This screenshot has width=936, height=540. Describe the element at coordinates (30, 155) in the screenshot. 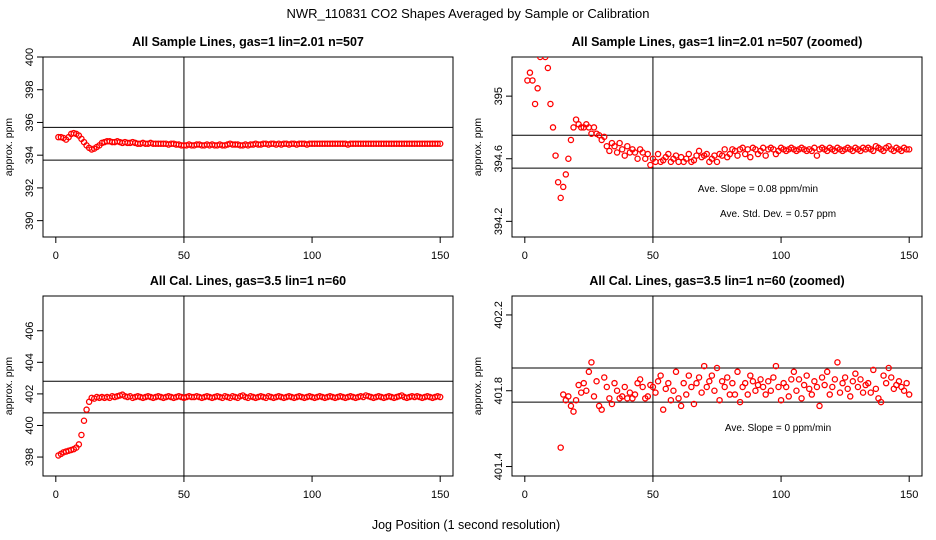

I see `y-tick-label: 394` at that location.